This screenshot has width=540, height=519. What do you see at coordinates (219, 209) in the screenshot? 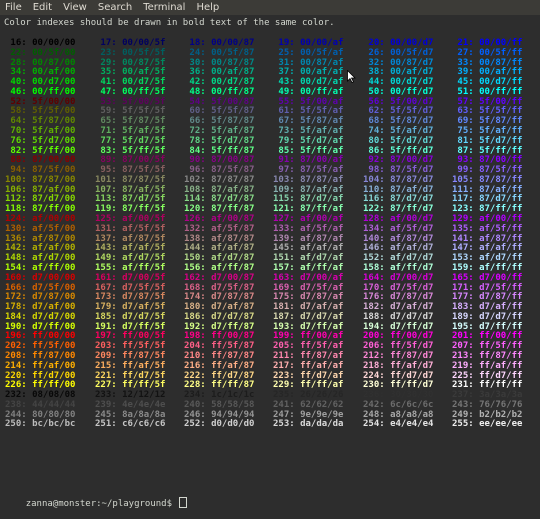
I see `color-entry-120: 120: 87/ff/87` at bounding box center [219, 209].